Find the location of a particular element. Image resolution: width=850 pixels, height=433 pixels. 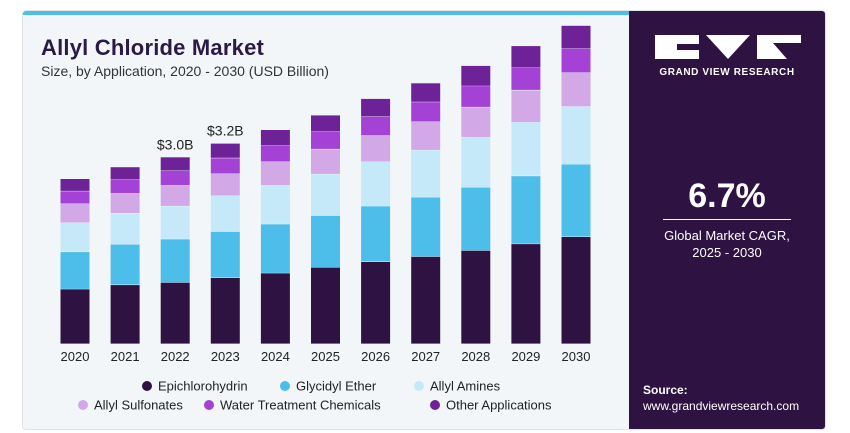

bar-segment-epichlorohydrin-2026 is located at coordinates (376, 303).